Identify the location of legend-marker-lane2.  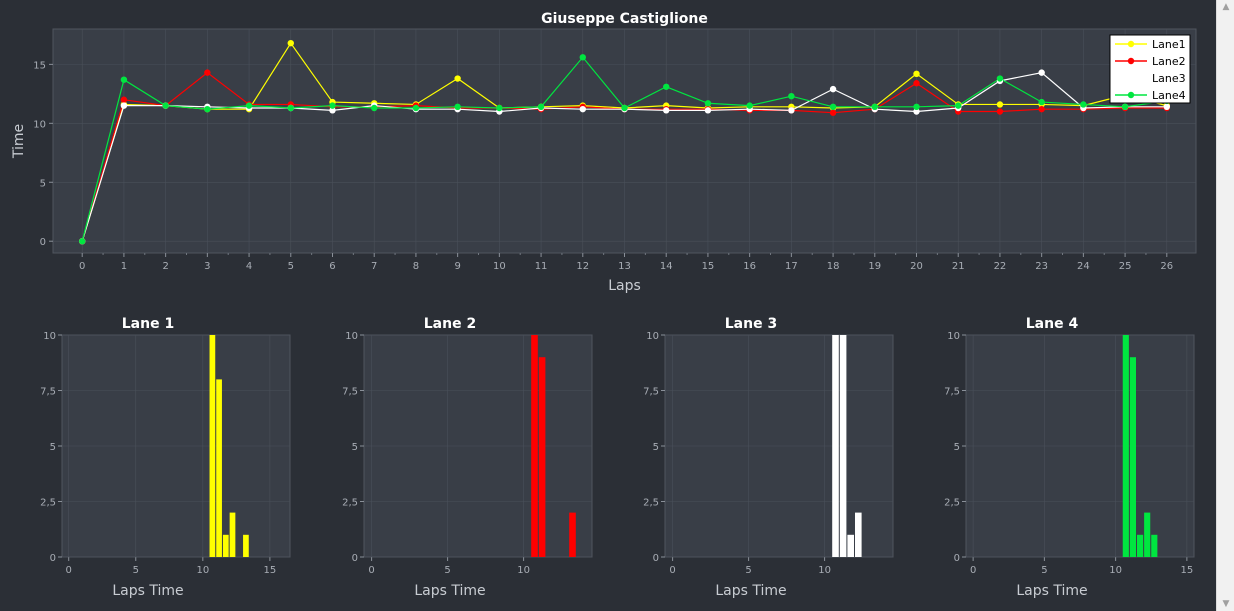
(1131, 61).